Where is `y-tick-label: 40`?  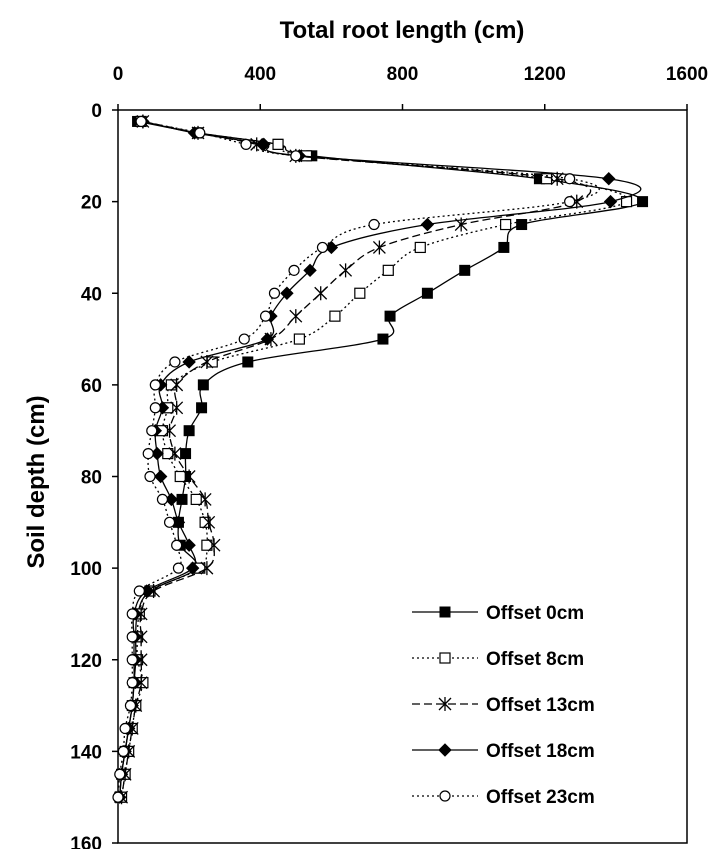
y-tick-label: 40 is located at coordinates (91, 294).